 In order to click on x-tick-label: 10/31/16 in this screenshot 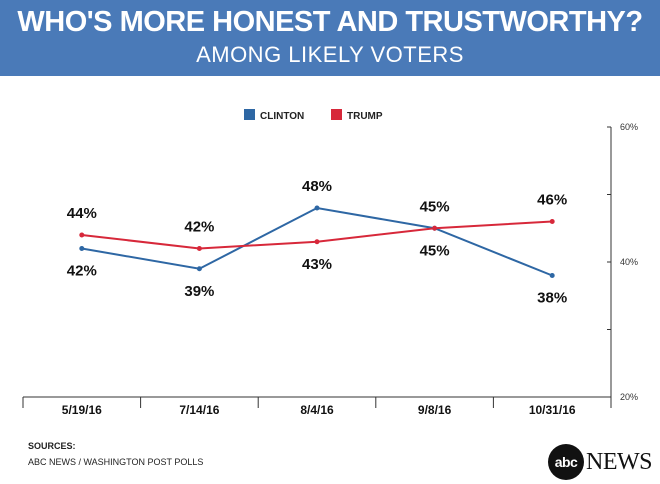, I will do `click(552, 410)`.